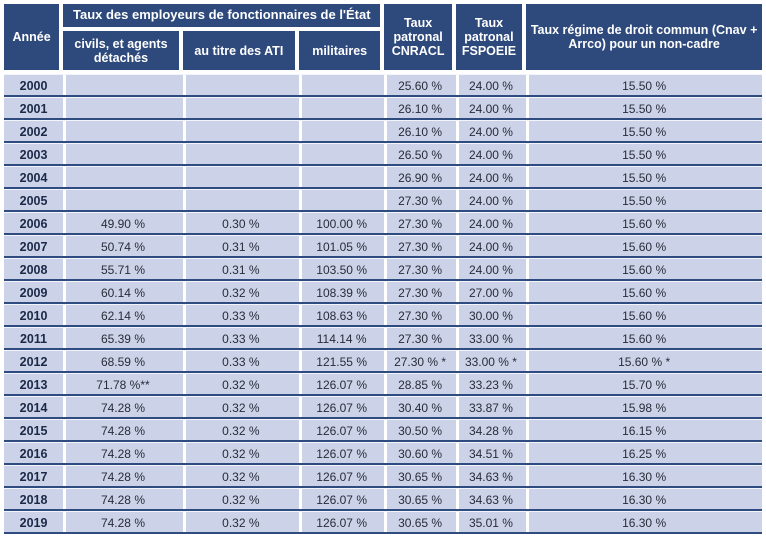 This screenshot has width=766, height=550. What do you see at coordinates (420, 476) in the screenshot?
I see `cell-cnracl: 30.65 %` at bounding box center [420, 476].